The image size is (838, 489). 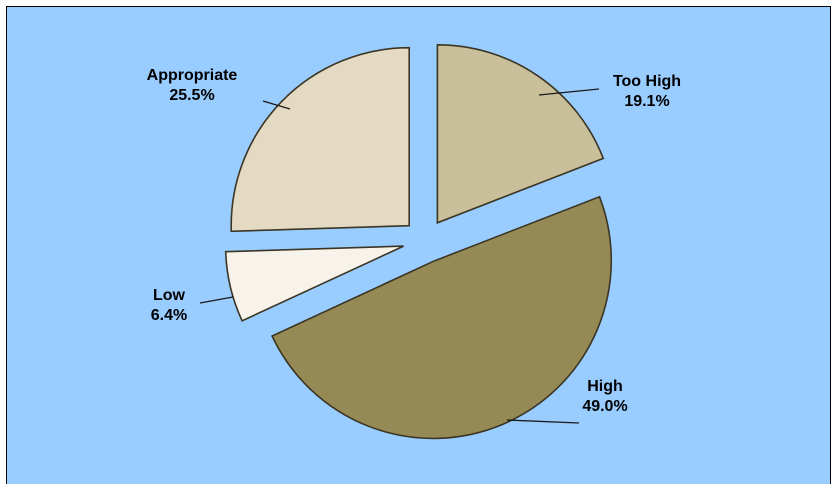 What do you see at coordinates (216, 300) in the screenshot?
I see `leader-line-low` at bounding box center [216, 300].